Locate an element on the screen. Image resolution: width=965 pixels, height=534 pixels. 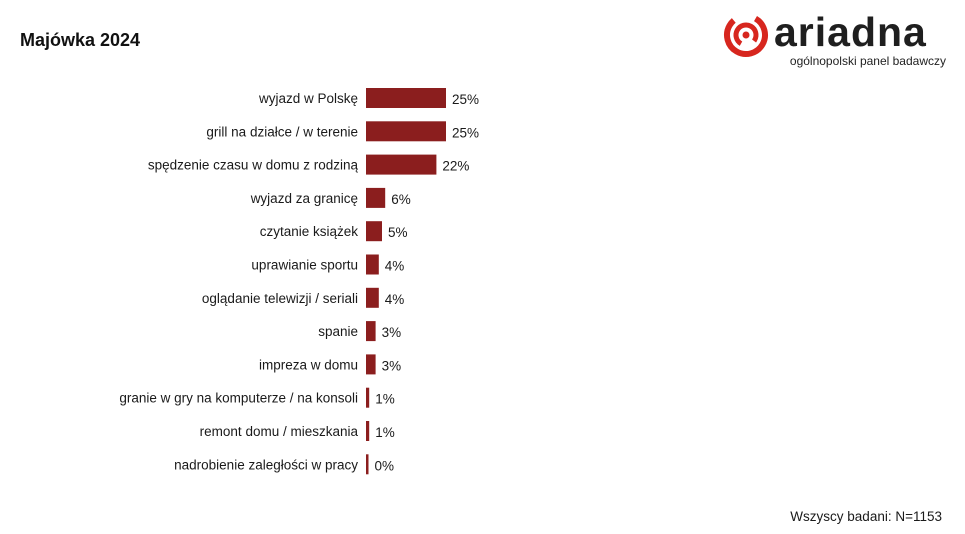
chart-title: Majówka 2024 is located at coordinates (80, 40).